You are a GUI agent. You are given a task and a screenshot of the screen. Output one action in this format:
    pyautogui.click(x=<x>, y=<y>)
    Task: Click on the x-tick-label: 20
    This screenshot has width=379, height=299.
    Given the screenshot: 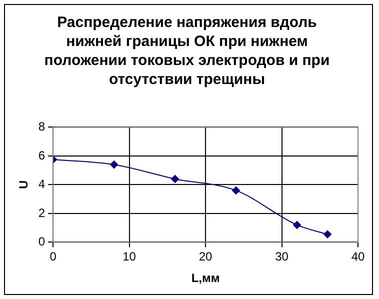 What is the action you would take?
    pyautogui.click(x=205, y=257)
    